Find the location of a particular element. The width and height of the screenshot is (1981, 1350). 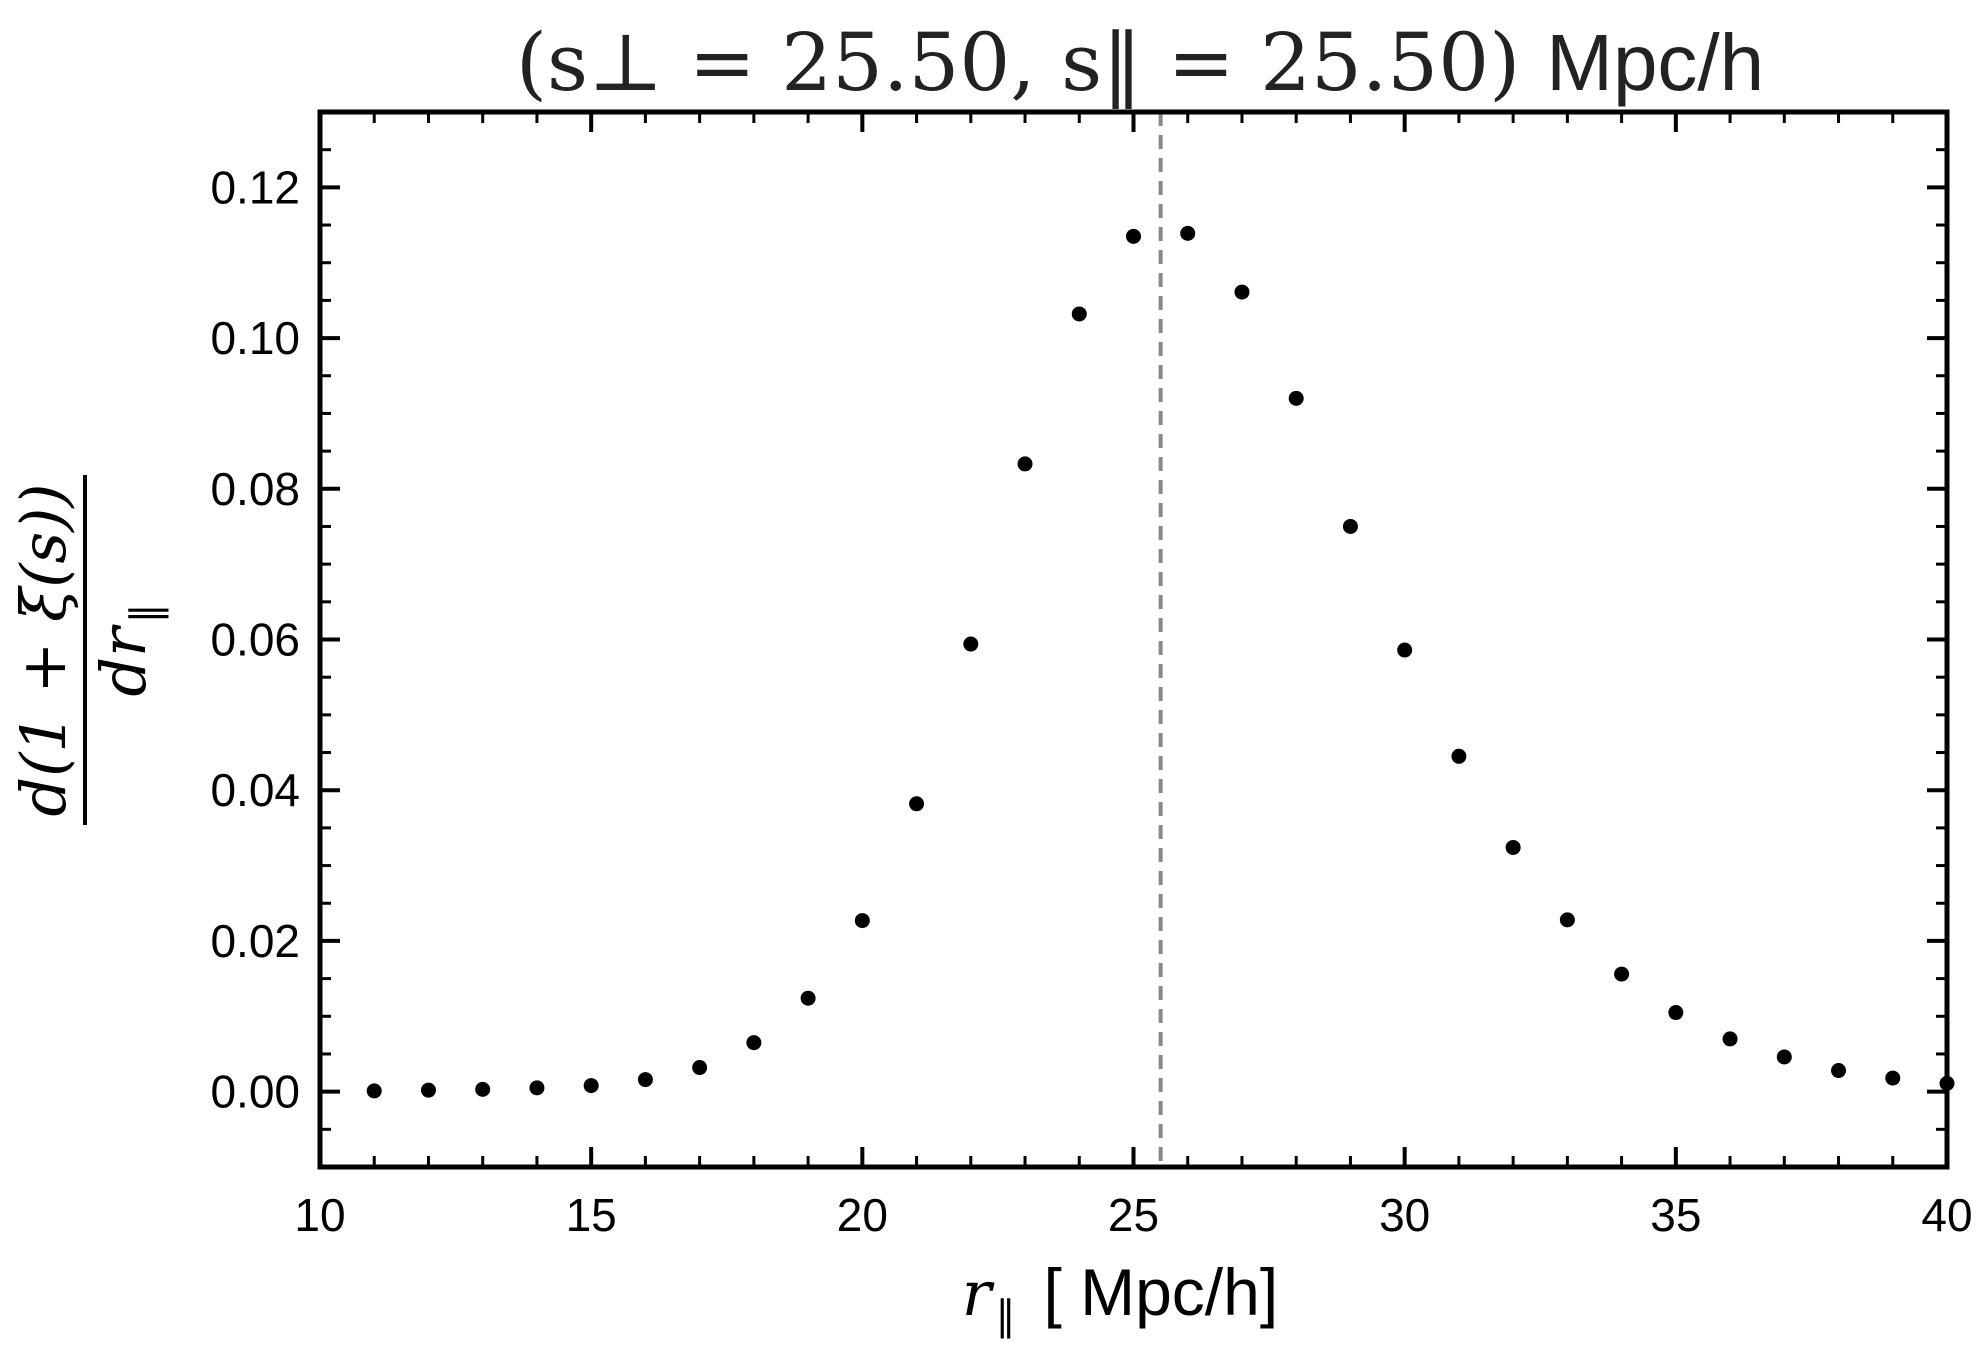

x-axis-unit: [ Mpc/h] is located at coordinates (1160, 1292).